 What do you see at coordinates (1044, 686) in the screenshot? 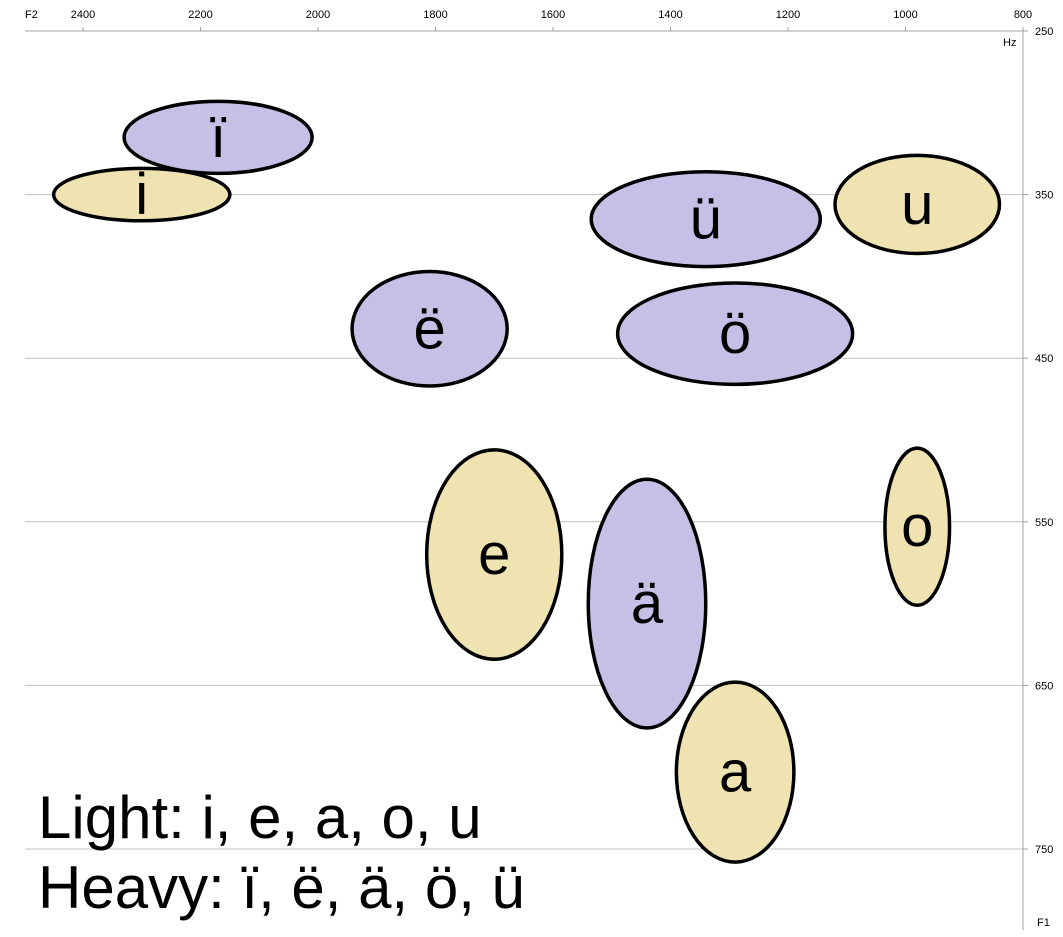
I see `y-tick-label-650: 650` at bounding box center [1044, 686].